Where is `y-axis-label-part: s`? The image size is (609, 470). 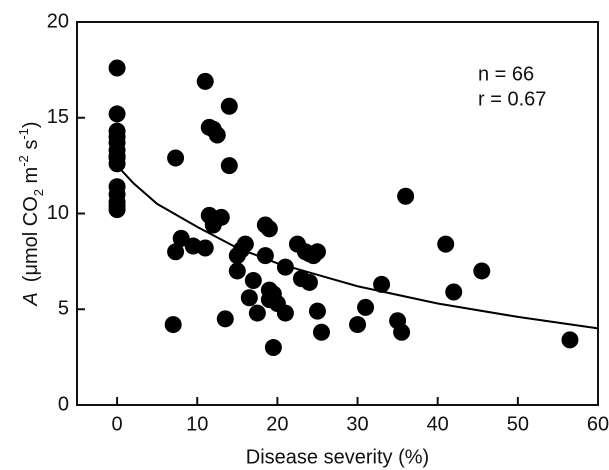 y-axis-label-part: s is located at coordinates (31, 148).